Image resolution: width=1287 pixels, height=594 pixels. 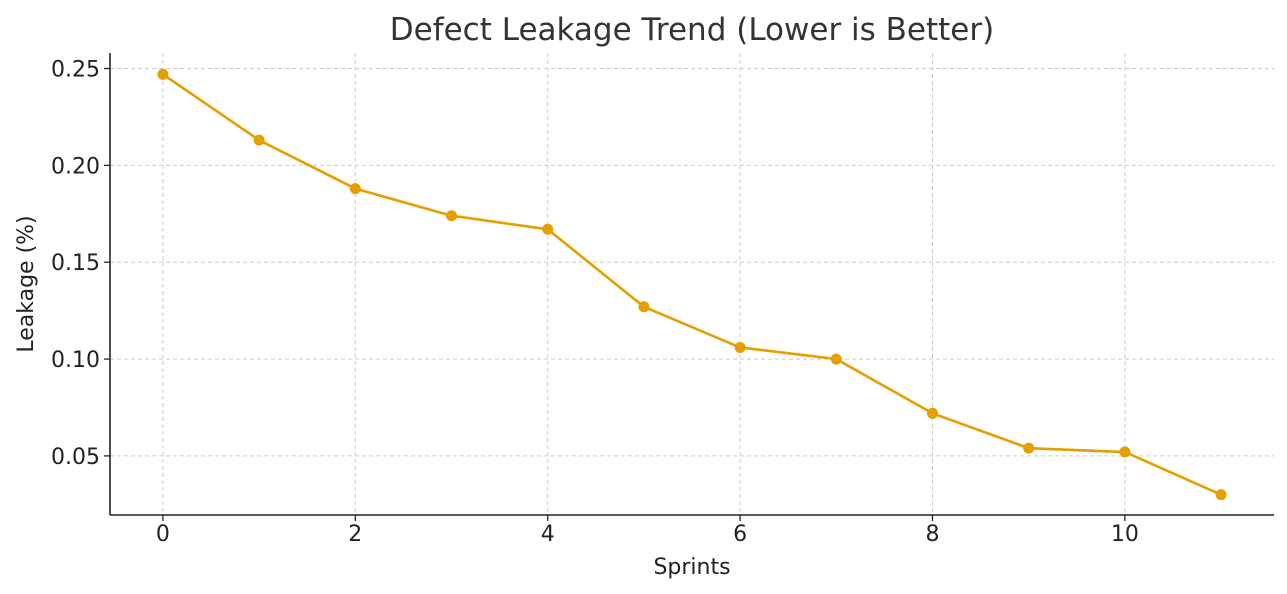 I want to click on chart-title: Defect Leakage Trend (Lower is Better), so click(x=692, y=30).